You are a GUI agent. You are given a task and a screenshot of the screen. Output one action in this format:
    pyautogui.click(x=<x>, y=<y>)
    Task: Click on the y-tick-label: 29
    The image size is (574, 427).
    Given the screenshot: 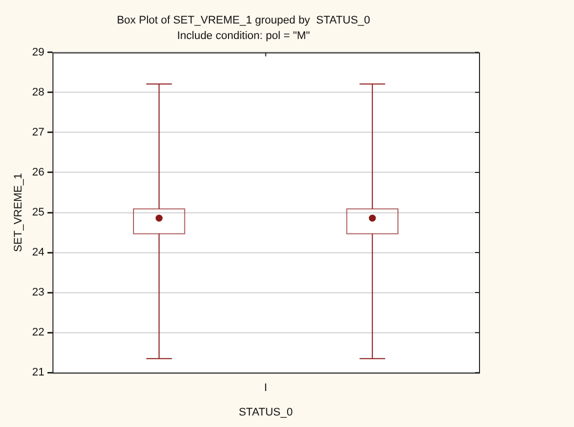 What is the action you would take?
    pyautogui.click(x=38, y=52)
    